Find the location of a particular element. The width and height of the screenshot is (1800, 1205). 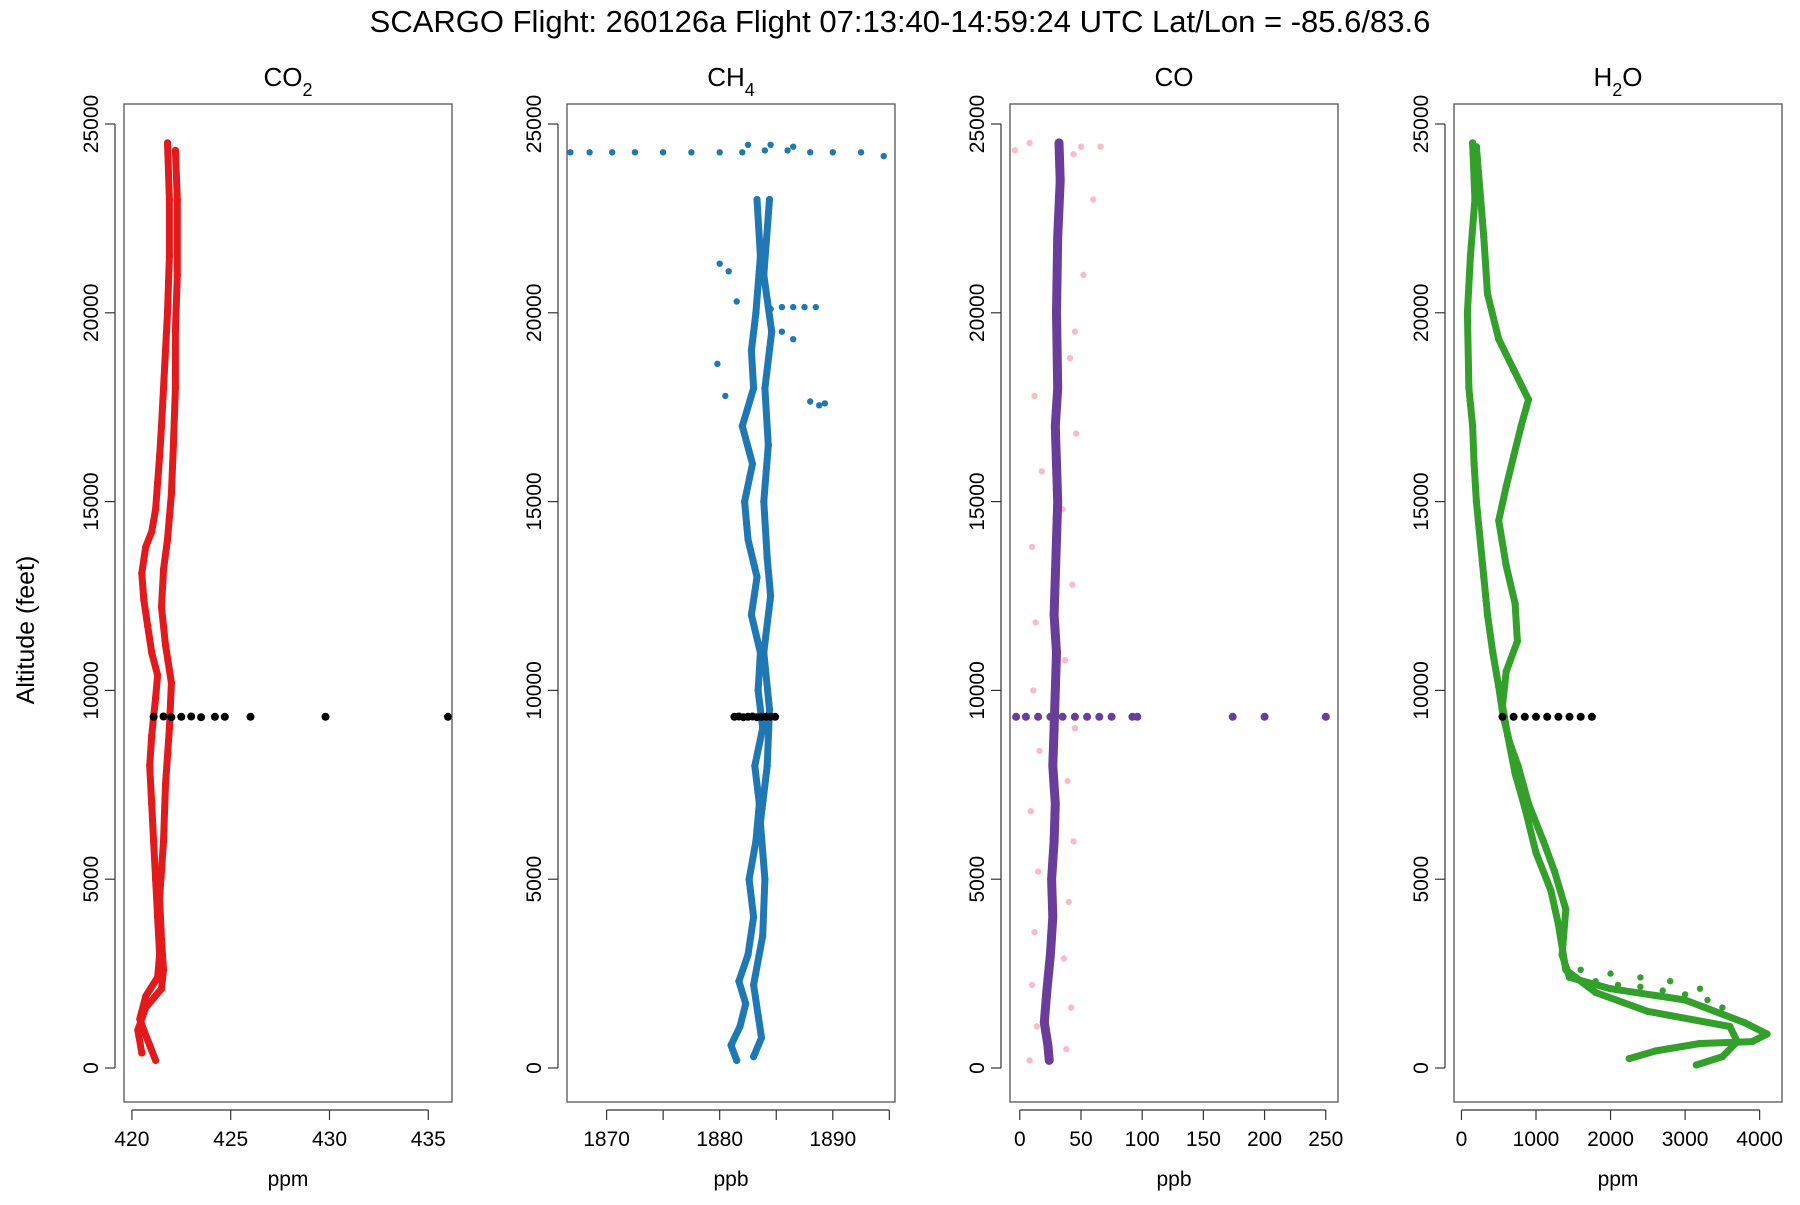

y-tick-label: 20000 is located at coordinates (534, 313).